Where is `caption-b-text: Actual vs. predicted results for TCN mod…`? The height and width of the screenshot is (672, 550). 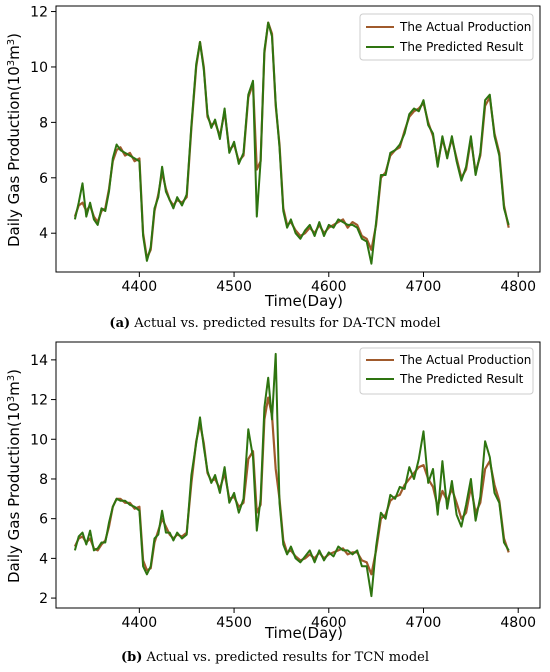 caption-b-text: Actual vs. predicted results for TCN mod… is located at coordinates (286, 657).